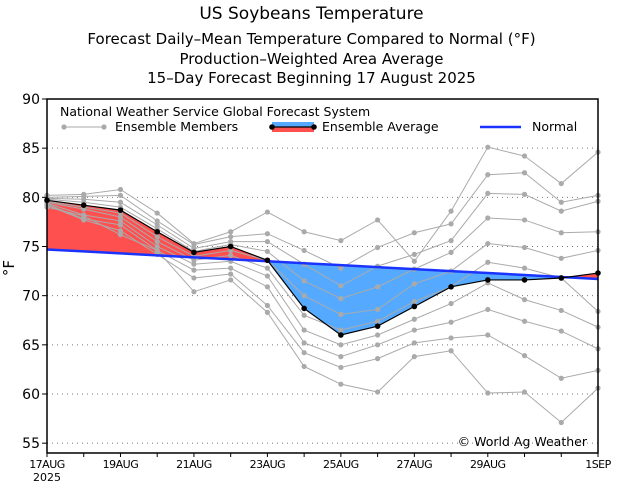 This screenshot has height=485, width=623. Describe the element at coordinates (121, 464) in the screenshot. I see `x-tick-label: 19AUG` at that location.